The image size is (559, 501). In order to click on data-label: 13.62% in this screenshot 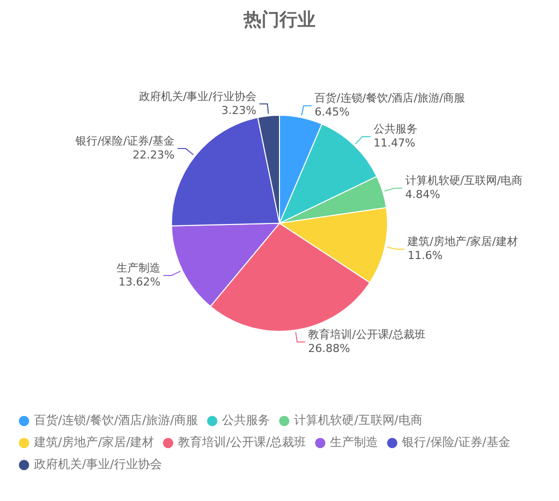, I will do `click(139, 281)`.